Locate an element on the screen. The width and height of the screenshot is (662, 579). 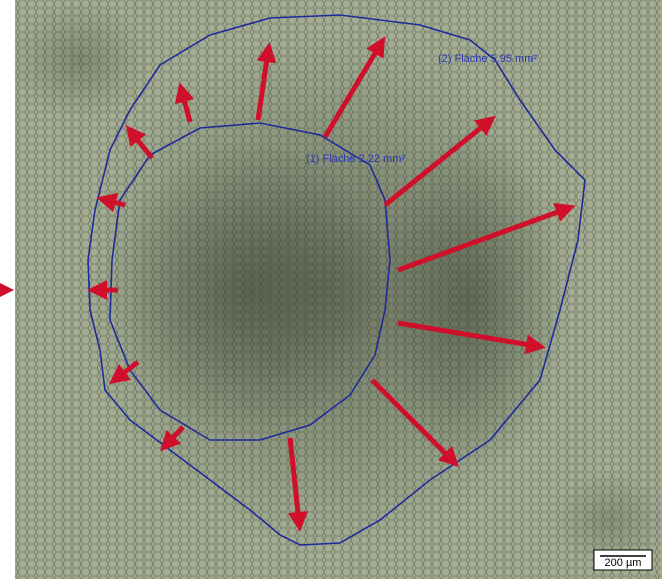
scale-bar-box is located at coordinates (623, 560).